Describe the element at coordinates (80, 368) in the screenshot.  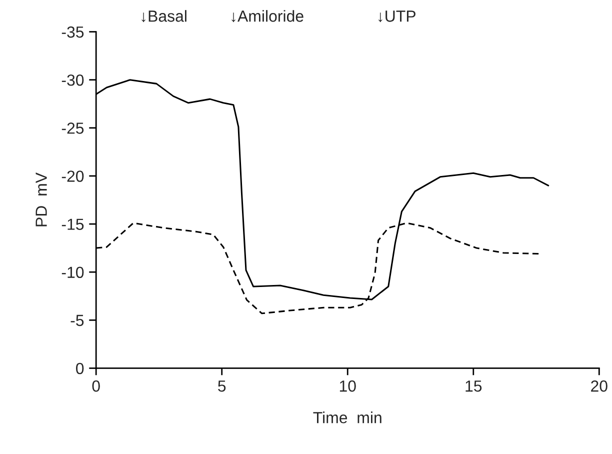
I see `y-tick-label: 0` at that location.